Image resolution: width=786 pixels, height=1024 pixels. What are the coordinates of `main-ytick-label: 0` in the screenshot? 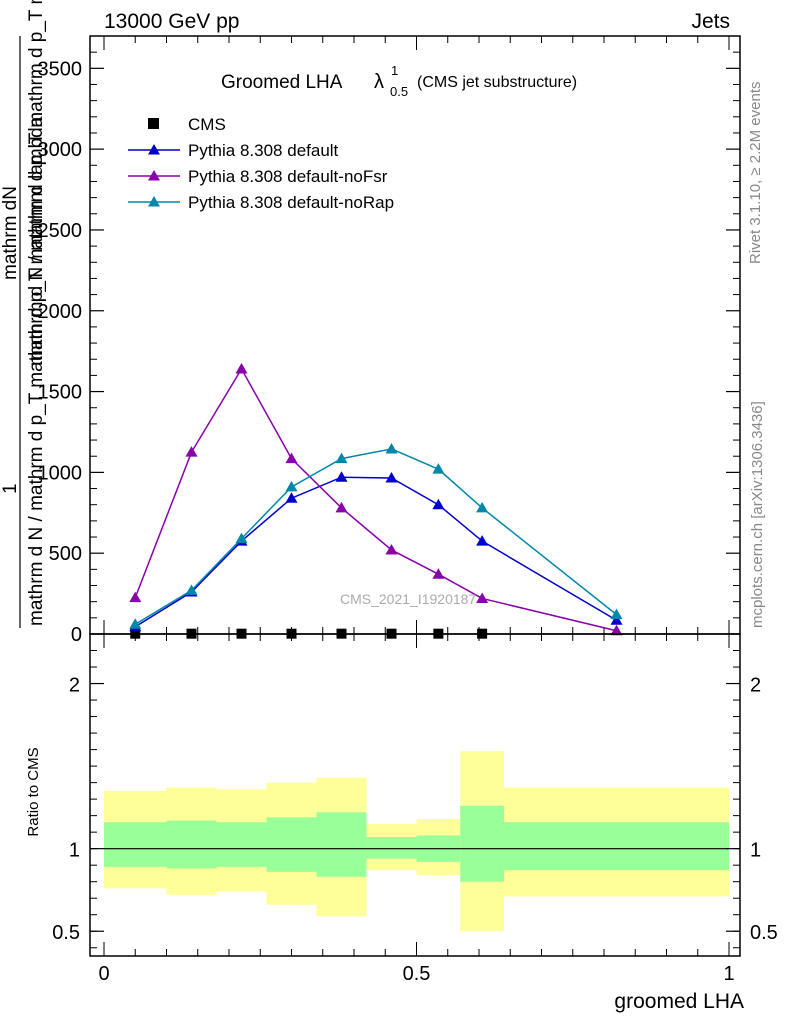 It's located at (76, 635).